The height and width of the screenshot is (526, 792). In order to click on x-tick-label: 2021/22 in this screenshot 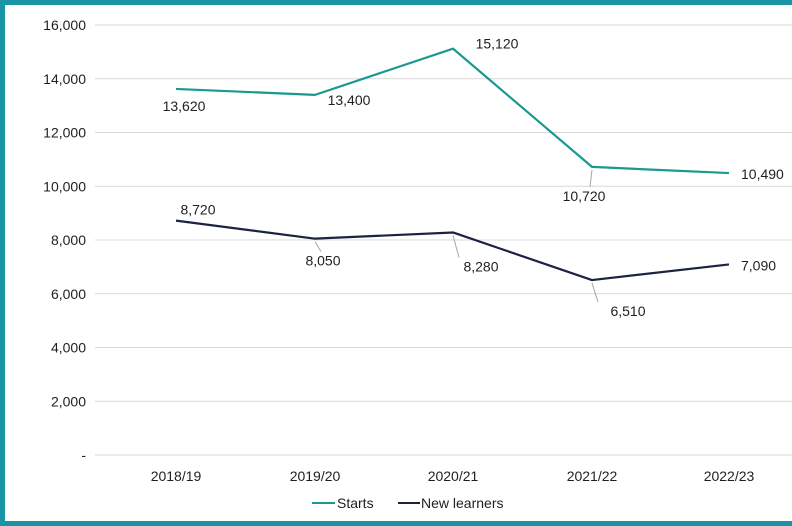, I will do `click(592, 476)`.